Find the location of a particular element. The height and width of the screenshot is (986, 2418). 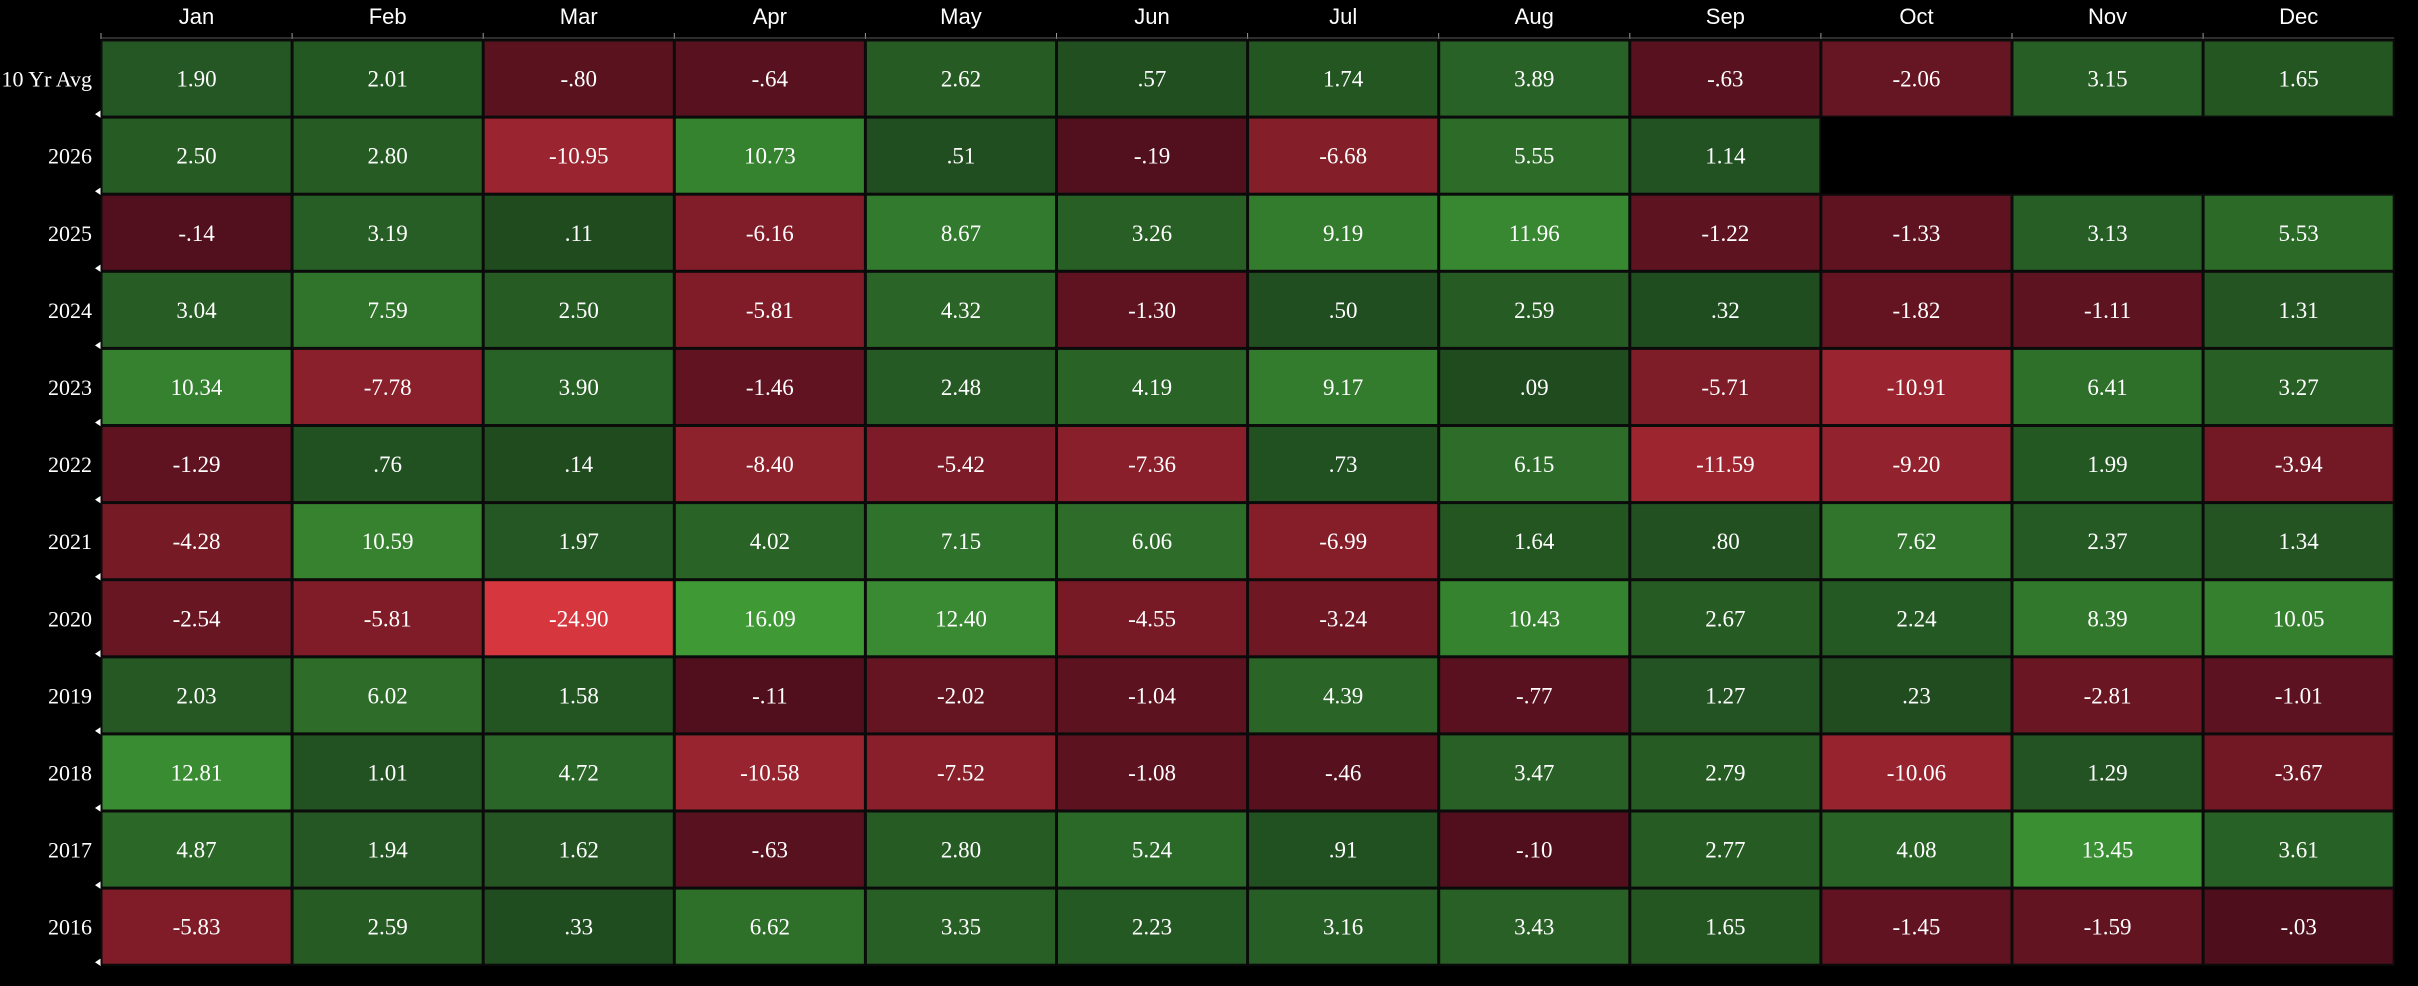

cell-value: 4.32 is located at coordinates (961, 310).